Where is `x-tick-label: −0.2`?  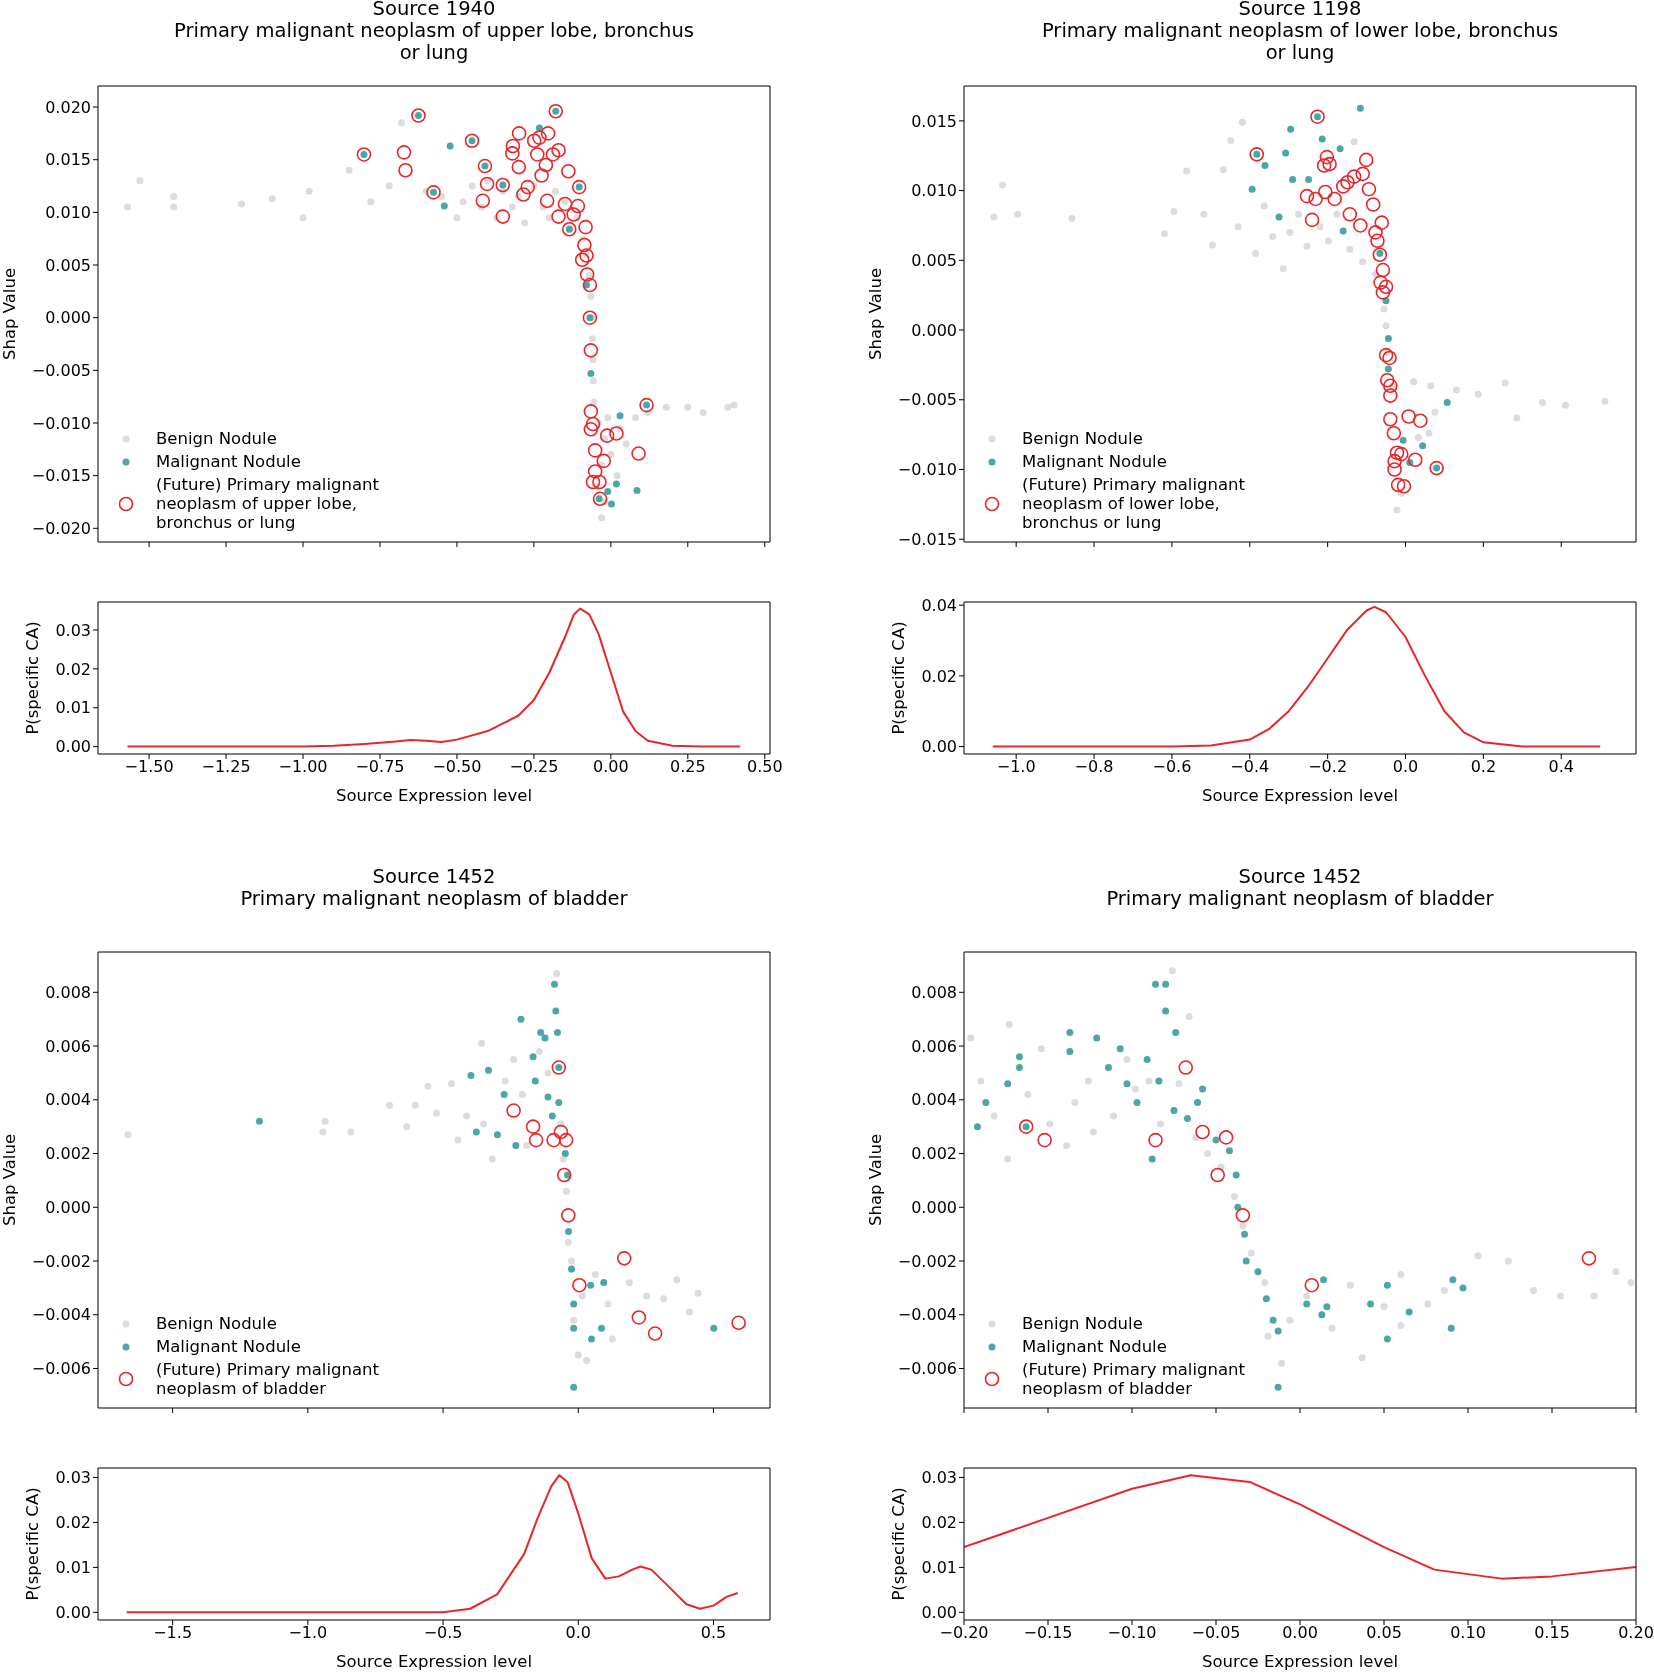 x-tick-label: −0.2 is located at coordinates (1328, 767).